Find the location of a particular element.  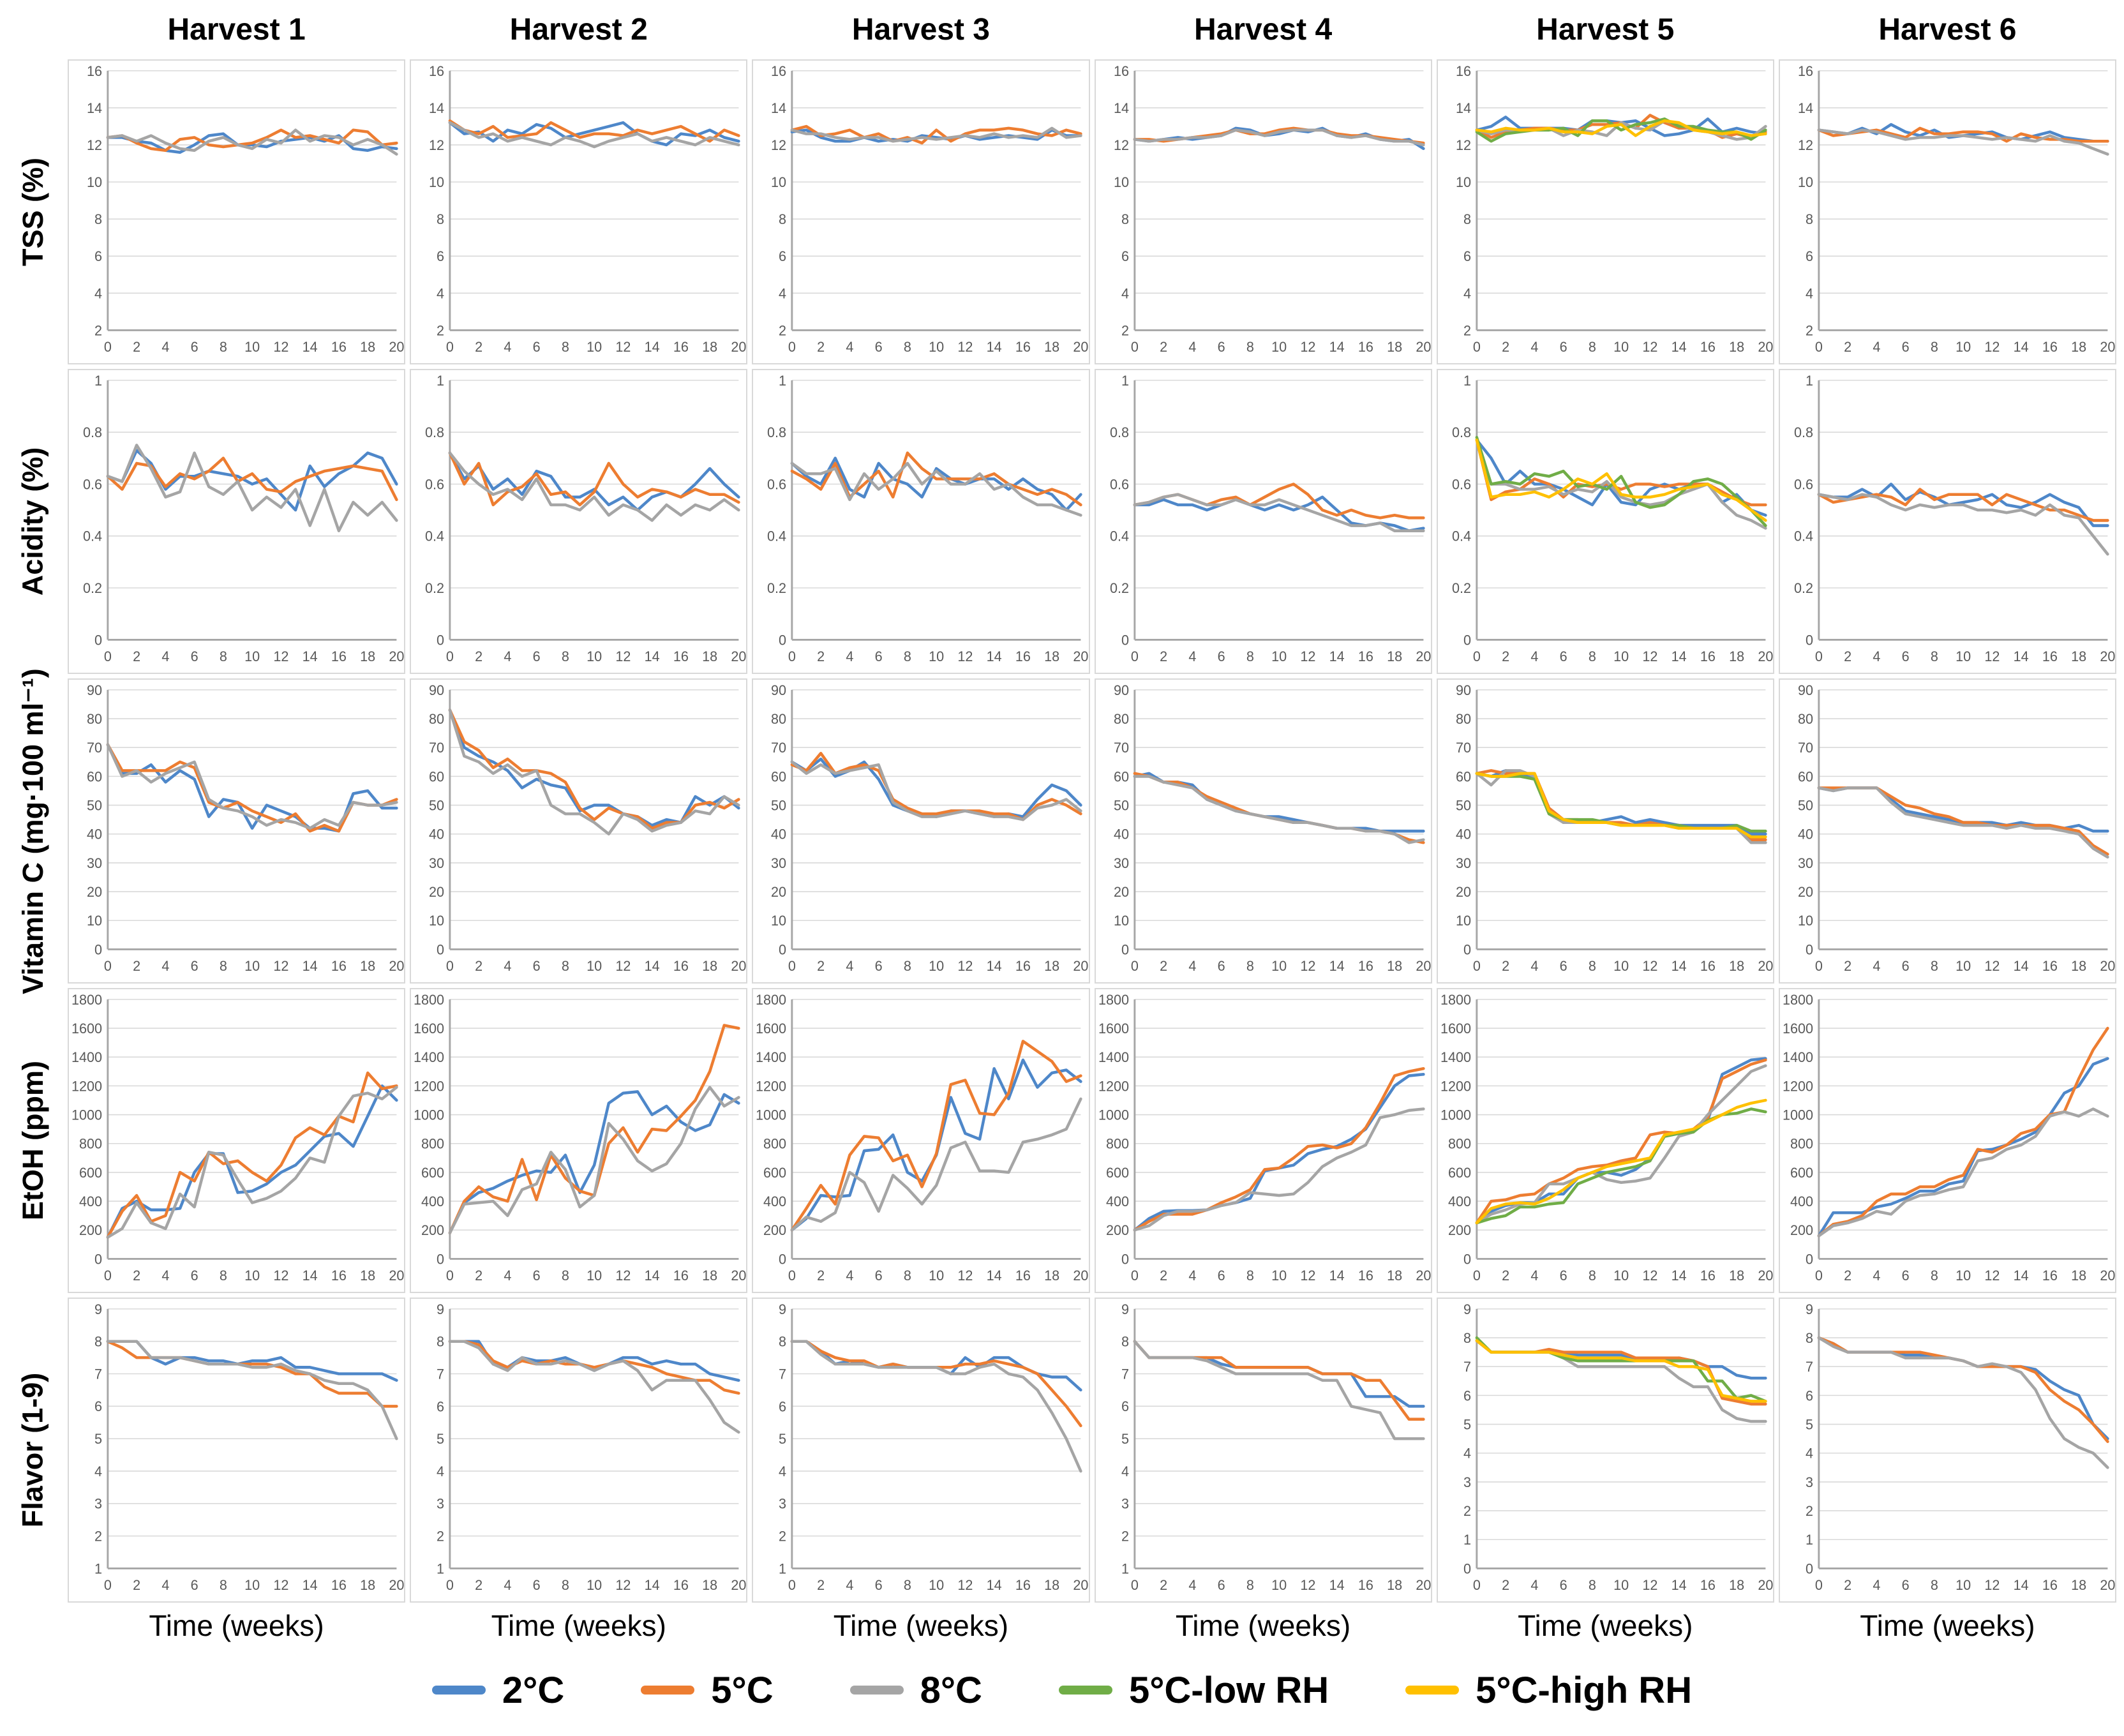

y-tick-label: 6 is located at coordinates (440, 256).